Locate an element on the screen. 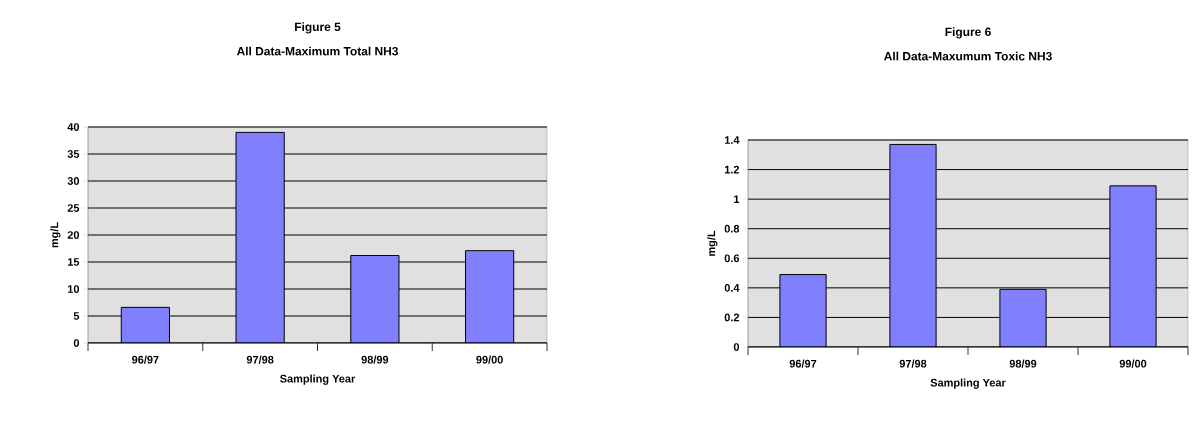 The width and height of the screenshot is (1197, 422). y-tick-label: 0.6 is located at coordinates (732, 258).